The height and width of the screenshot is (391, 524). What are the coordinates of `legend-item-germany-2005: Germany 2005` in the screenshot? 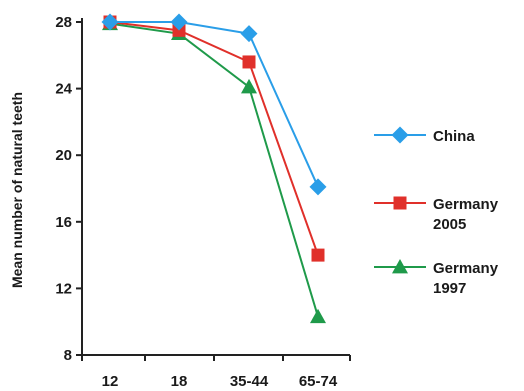 It's located at (436, 214).